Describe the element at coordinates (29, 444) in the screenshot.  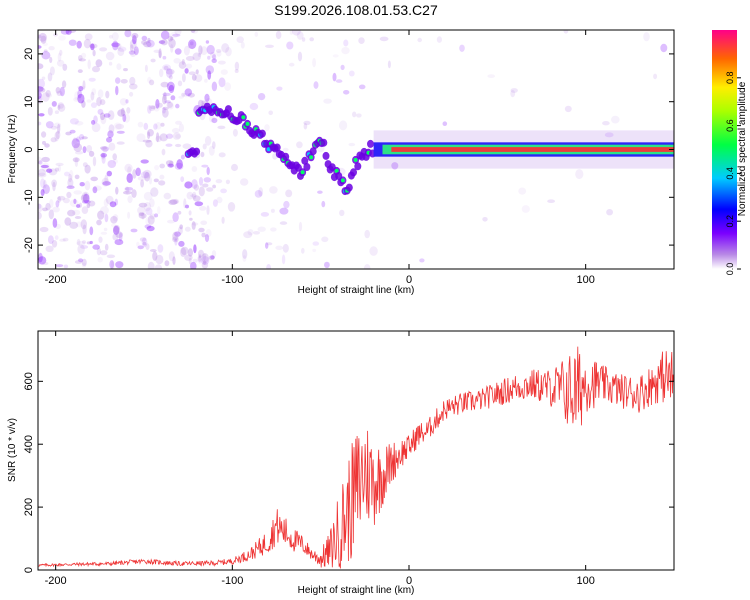
I see `snr-y-tick-2: 400` at that location.